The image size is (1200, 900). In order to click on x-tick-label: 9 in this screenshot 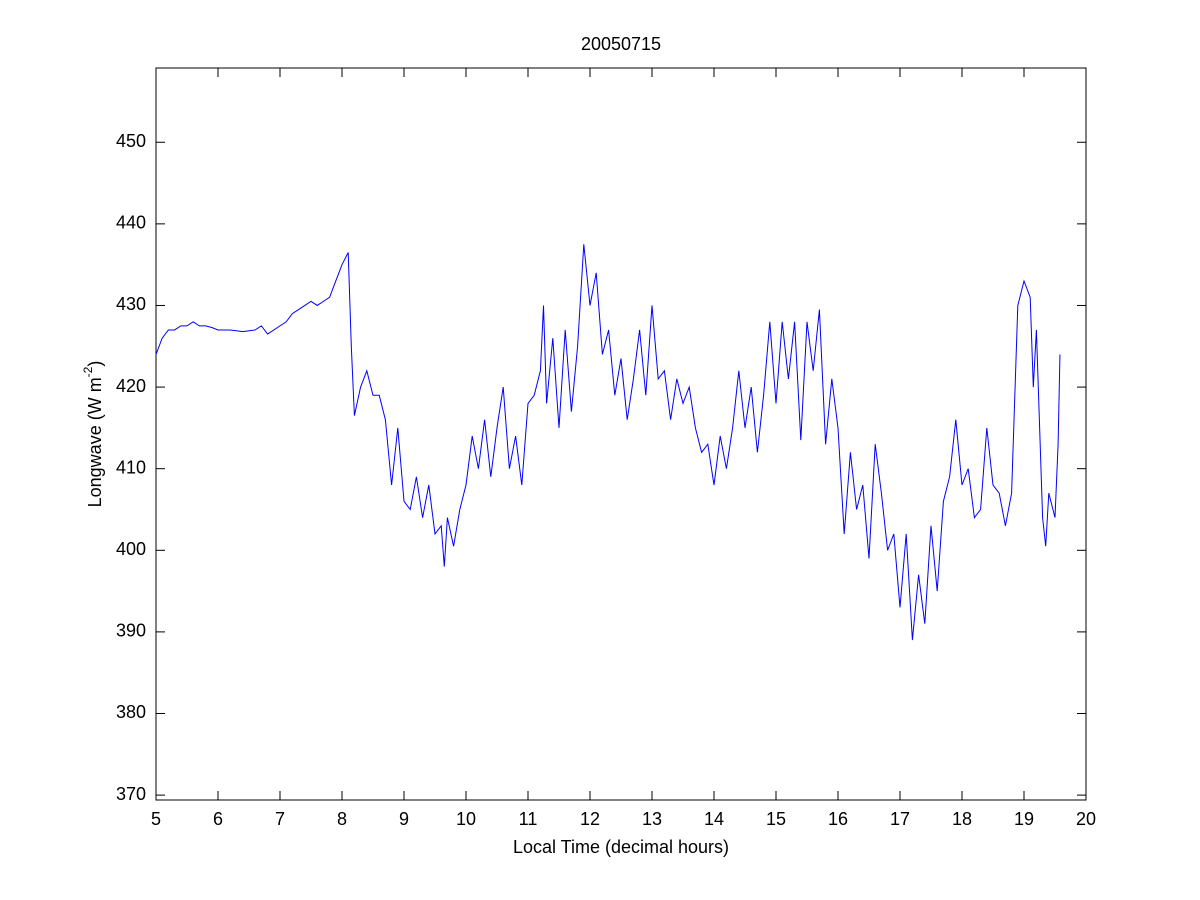, I will do `click(404, 819)`.